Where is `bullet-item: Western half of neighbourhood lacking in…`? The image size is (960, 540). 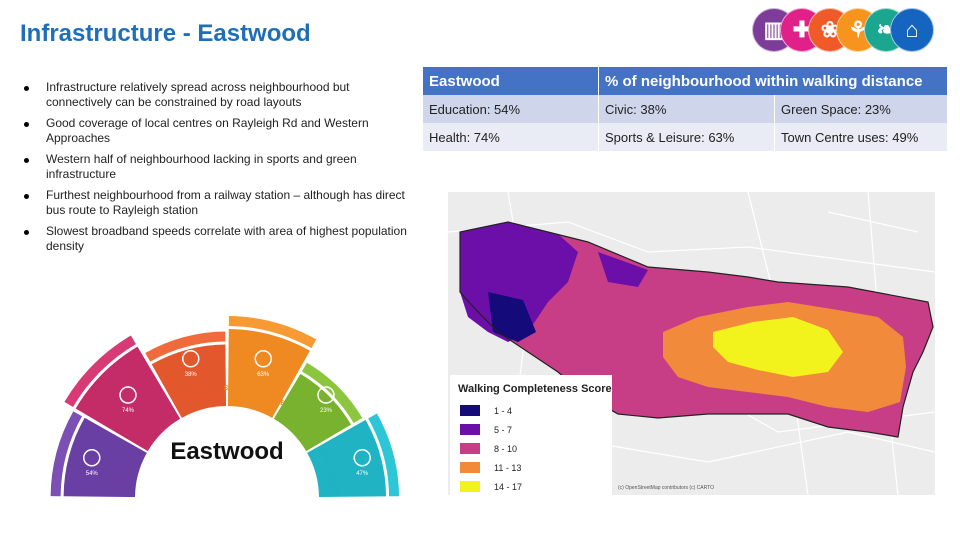 bullet-item: Western half of neighbourhood lacking in… is located at coordinates (213, 167).